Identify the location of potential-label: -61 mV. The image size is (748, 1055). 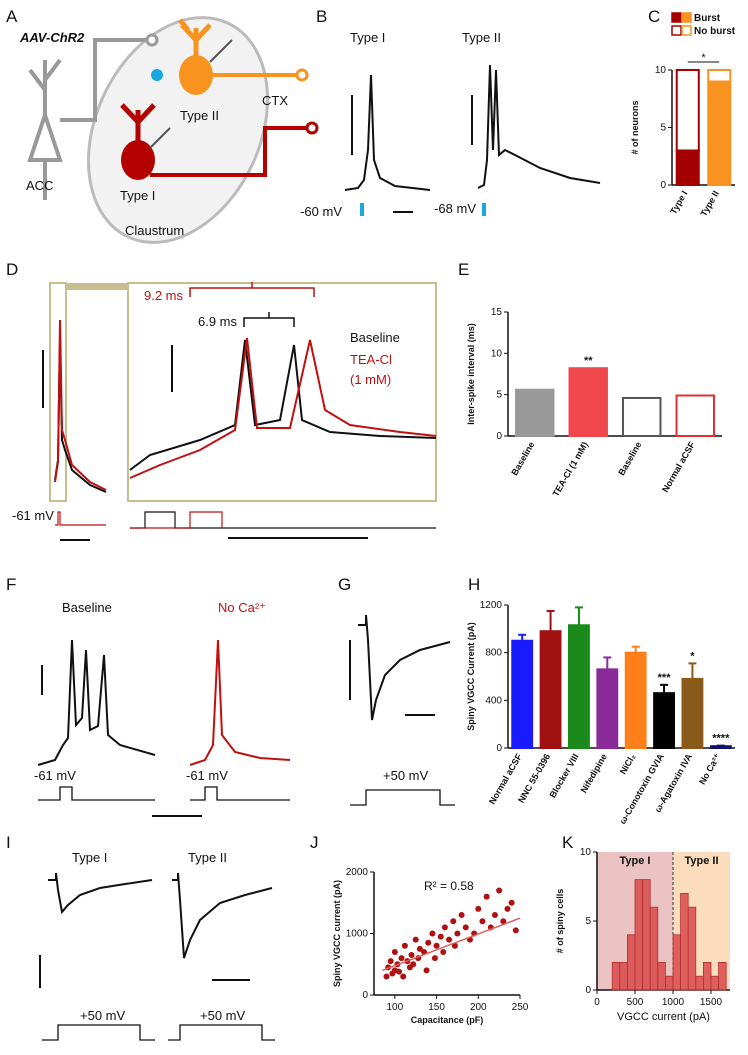
(207, 775).